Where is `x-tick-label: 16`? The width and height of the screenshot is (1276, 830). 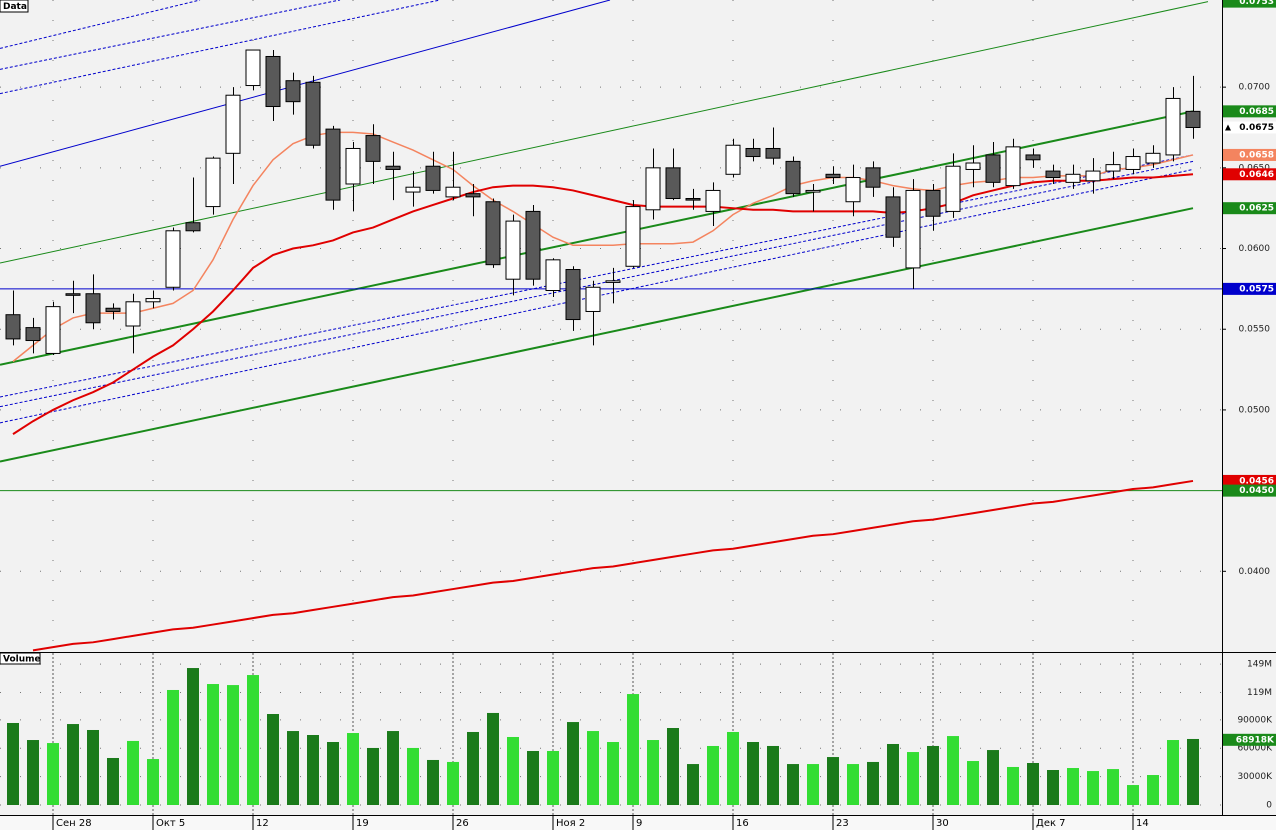 x-tick-label: 16 is located at coordinates (742, 823).